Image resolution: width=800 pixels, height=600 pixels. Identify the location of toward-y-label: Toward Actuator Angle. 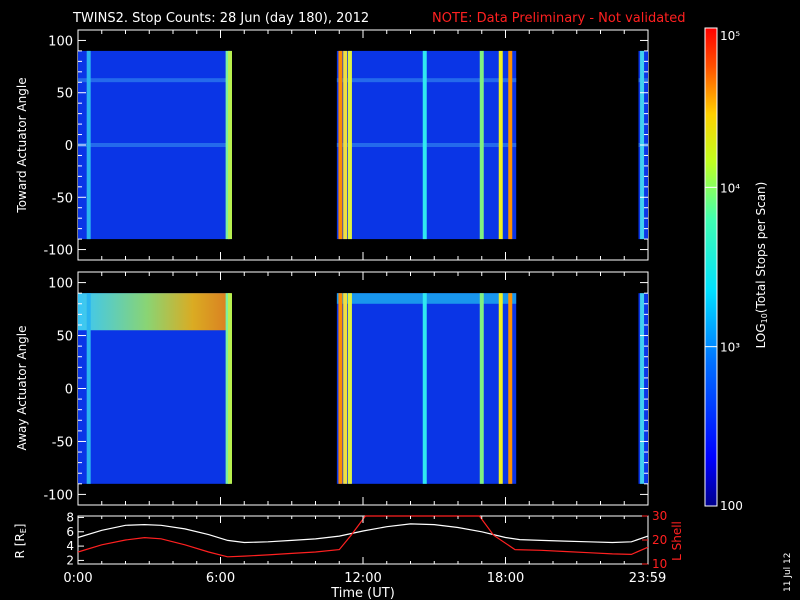
(22, 145).